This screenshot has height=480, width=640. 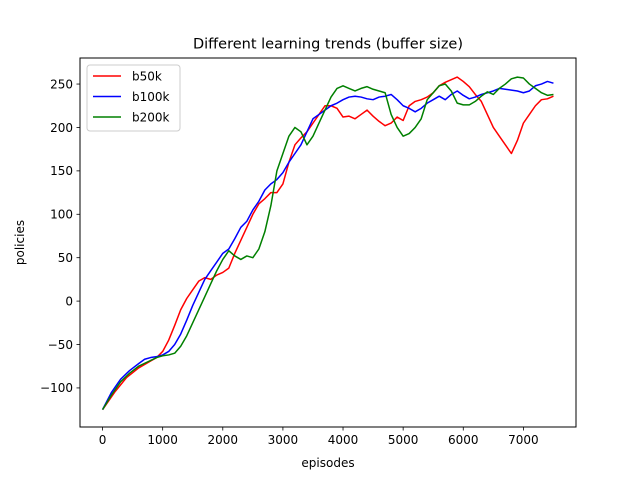 I want to click on y-tick-label: 50, so click(x=65, y=258).